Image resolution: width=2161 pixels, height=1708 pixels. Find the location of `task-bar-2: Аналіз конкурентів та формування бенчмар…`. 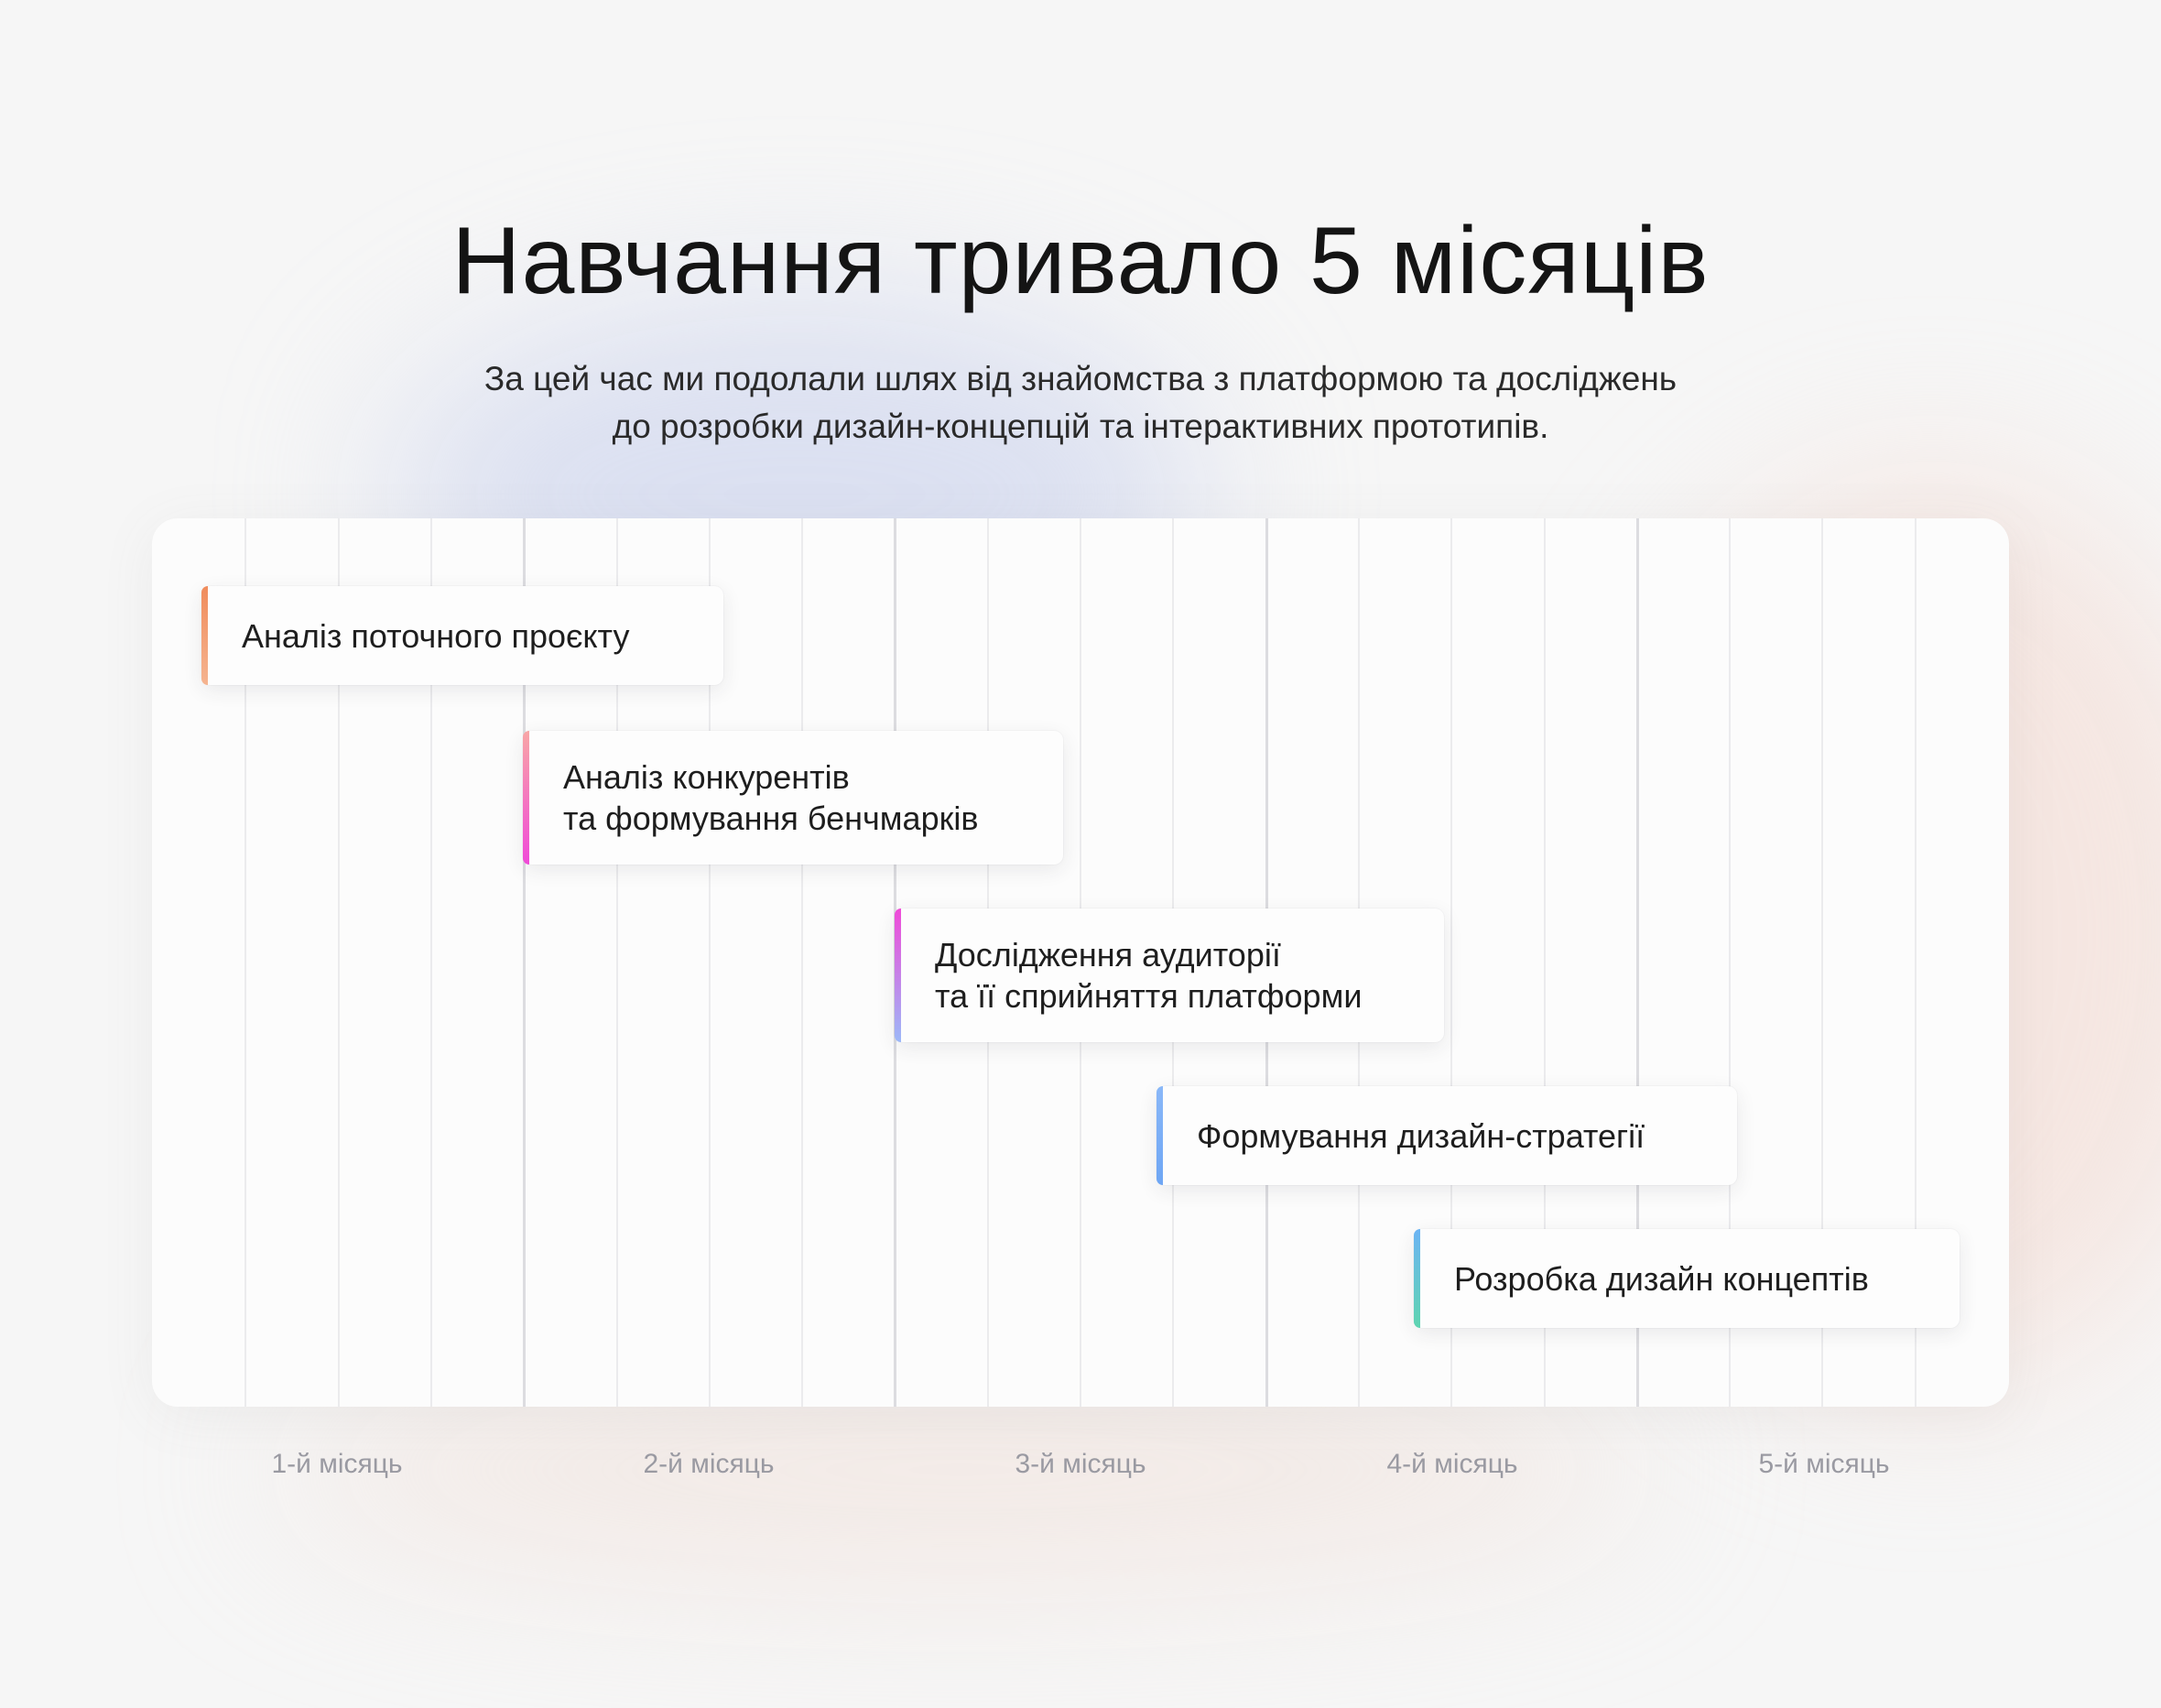

task-bar-2: Аналіз конкурентів та формування бенчмар… is located at coordinates (793, 798).